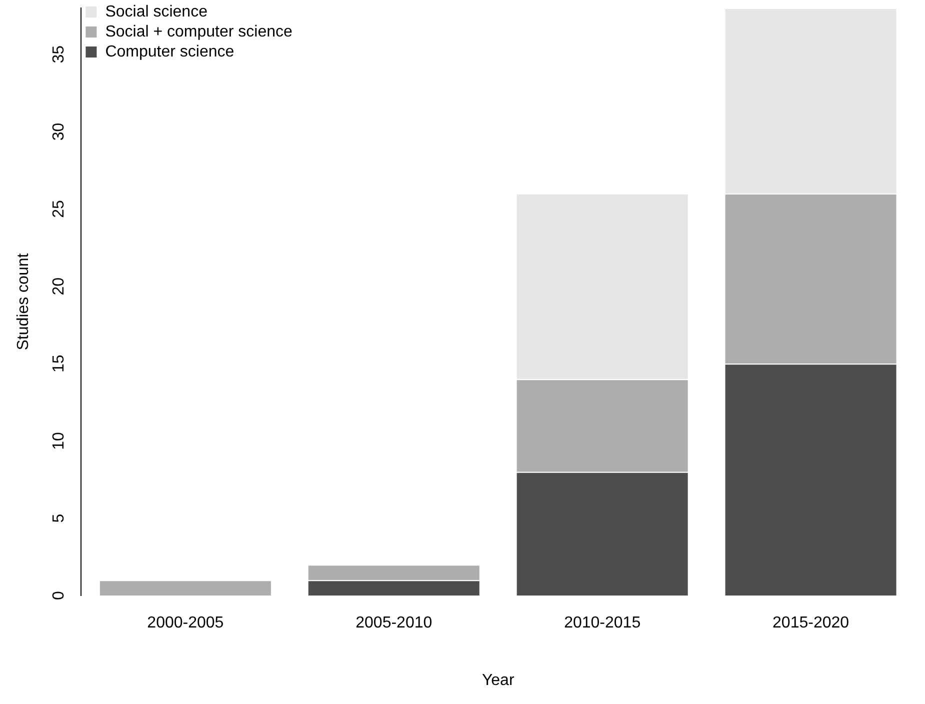  I want to click on x-axis-title: Year, so click(498, 680).